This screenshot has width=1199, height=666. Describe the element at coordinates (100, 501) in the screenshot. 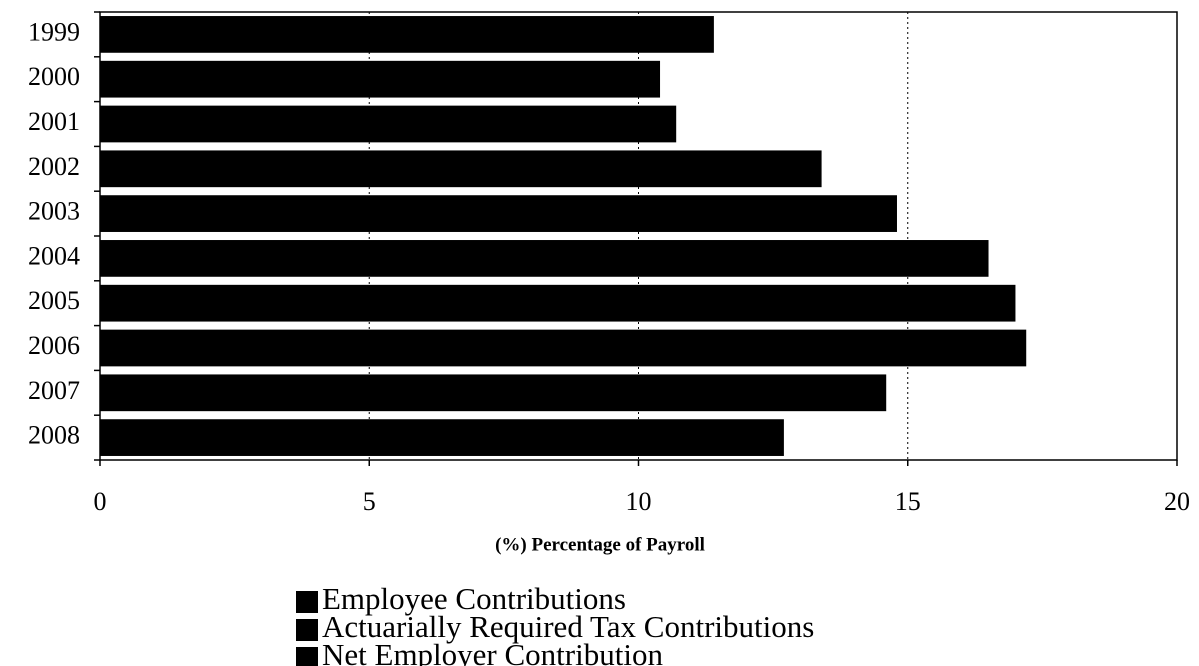

I see `x-tick-label: 0` at that location.